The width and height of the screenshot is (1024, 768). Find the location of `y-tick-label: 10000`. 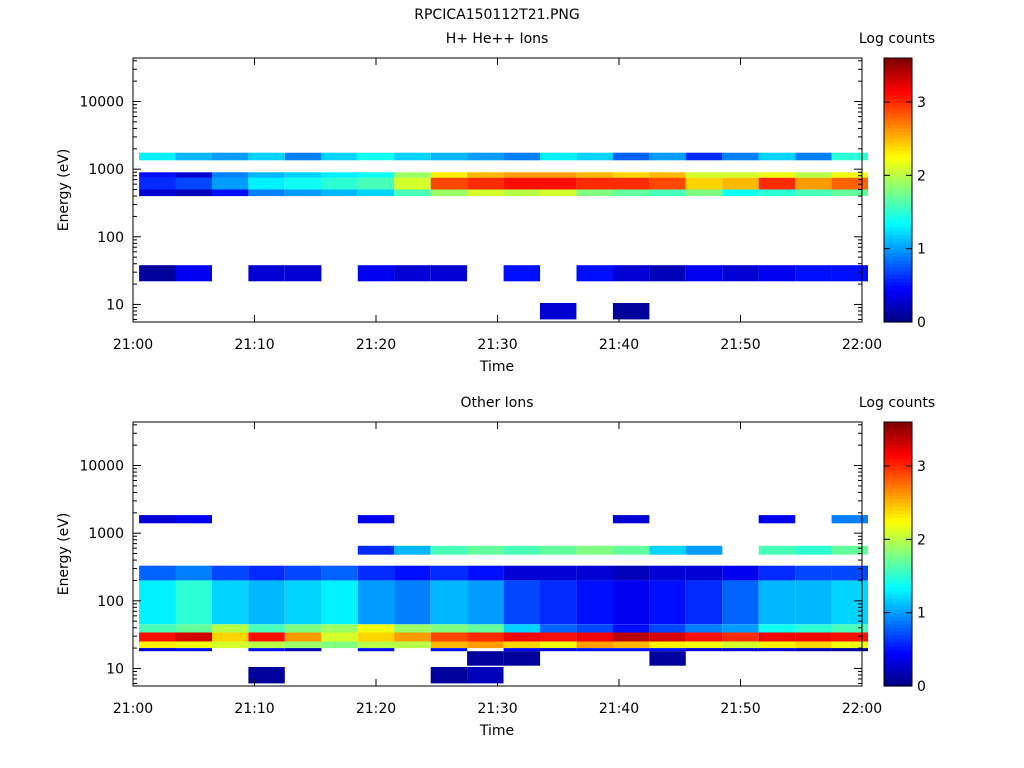

y-tick-label: 10000 is located at coordinates (101, 467).